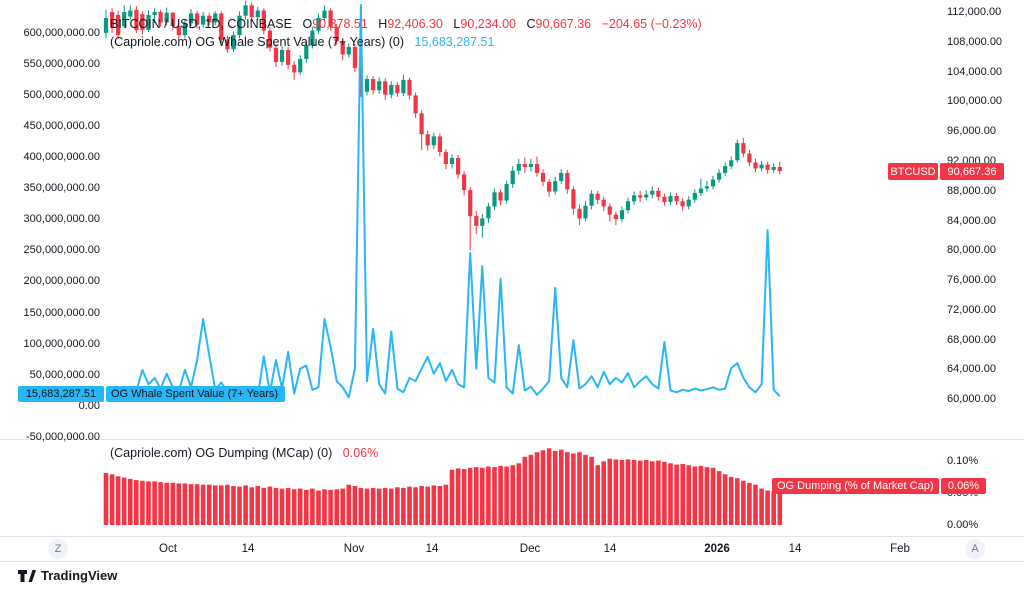 This screenshot has width=1024, height=595. Describe the element at coordinates (512, 439) in the screenshot. I see `pane-separator` at that location.